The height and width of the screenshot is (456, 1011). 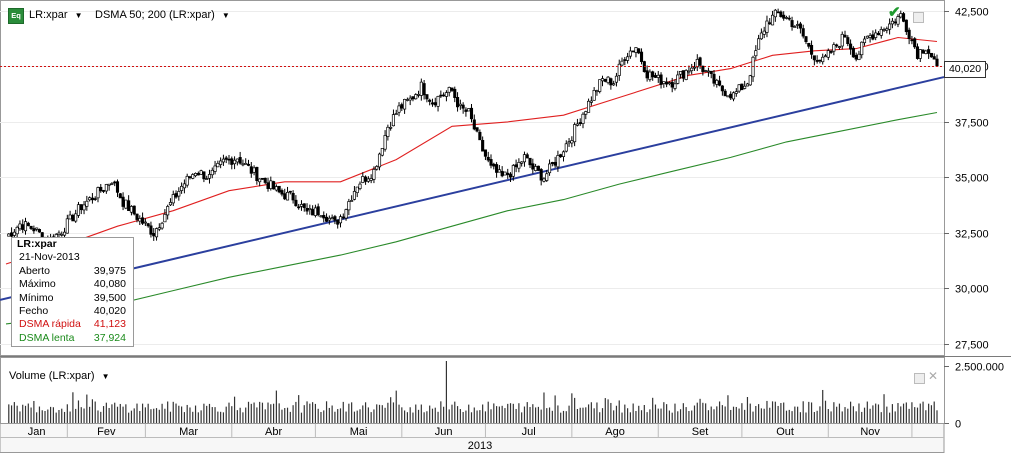 I want to click on volume-selector: Volume (LR:xpar) ▼, so click(x=59, y=376).